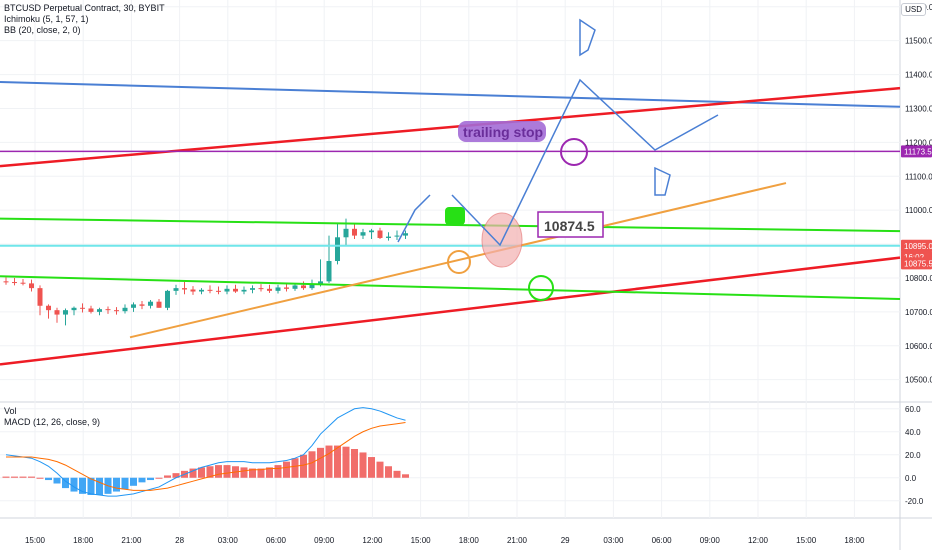 Image resolution: width=932 pixels, height=550 pixels. I want to click on legend-lower: Vol MACD (12, 26, close, 9), so click(52, 417).